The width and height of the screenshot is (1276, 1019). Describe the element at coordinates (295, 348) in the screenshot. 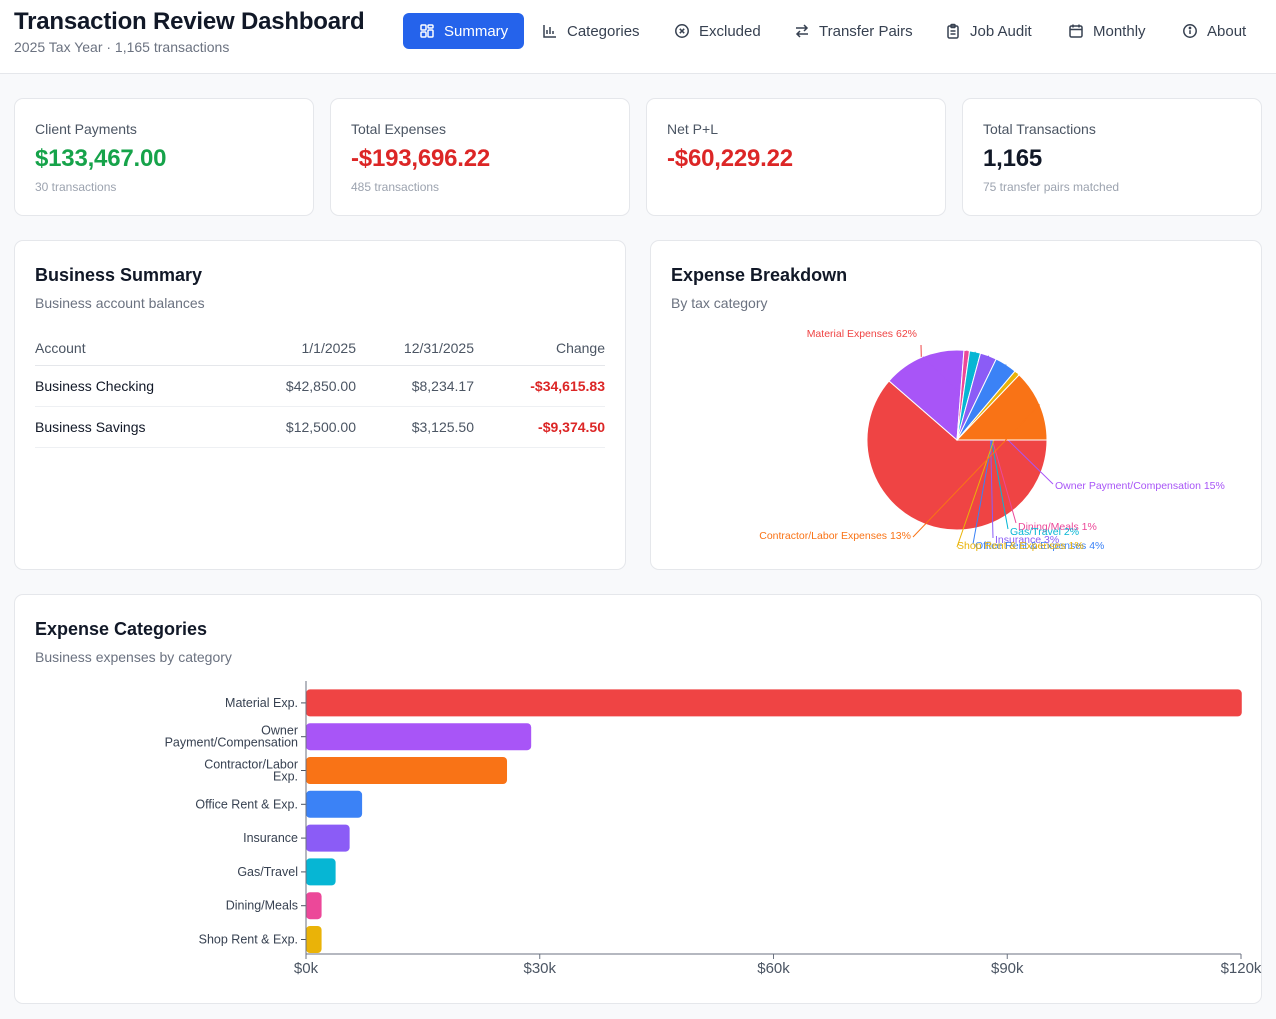

I see `column-header-start-date: 1/1/2025` at that location.